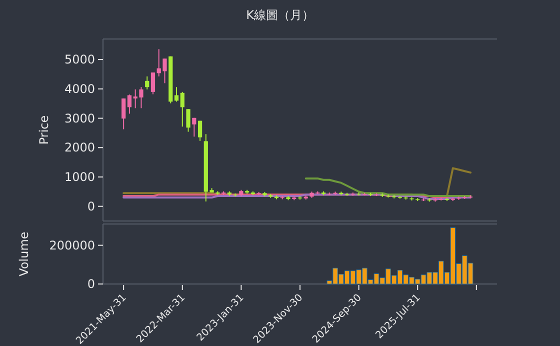 The width and height of the screenshot is (560, 346). Describe the element at coordinates (72, 245) in the screenshot. I see `y-tick-label: 200000` at that location.